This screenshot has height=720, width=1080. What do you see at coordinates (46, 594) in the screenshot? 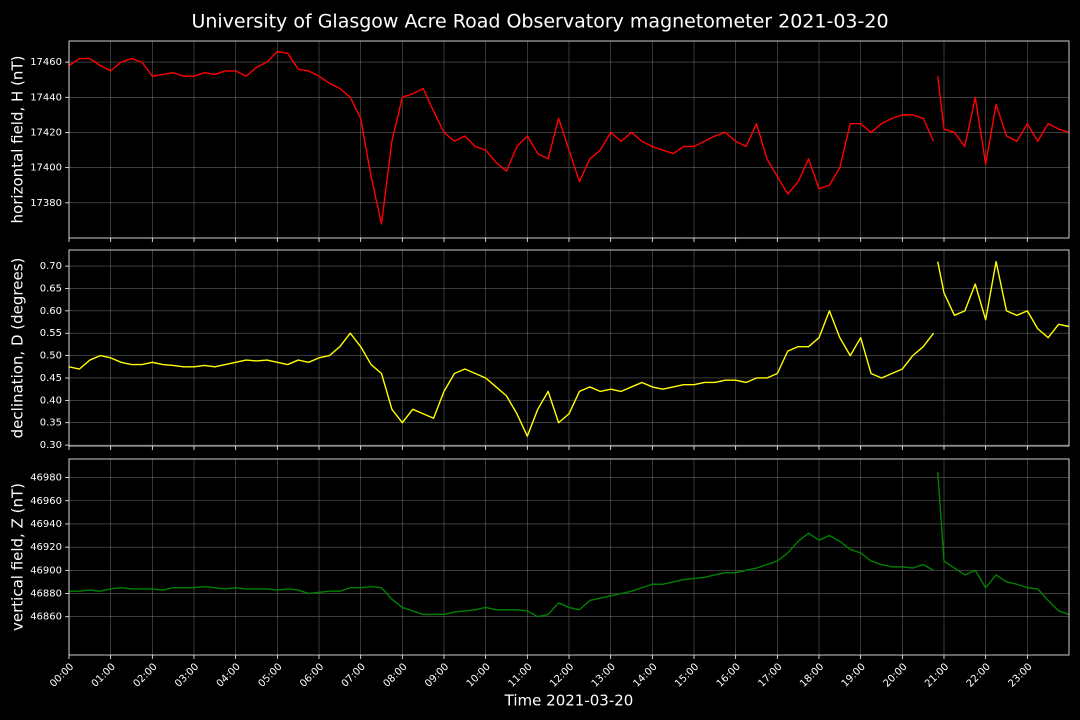
I see `y-tick-label: 46880` at bounding box center [46, 594].